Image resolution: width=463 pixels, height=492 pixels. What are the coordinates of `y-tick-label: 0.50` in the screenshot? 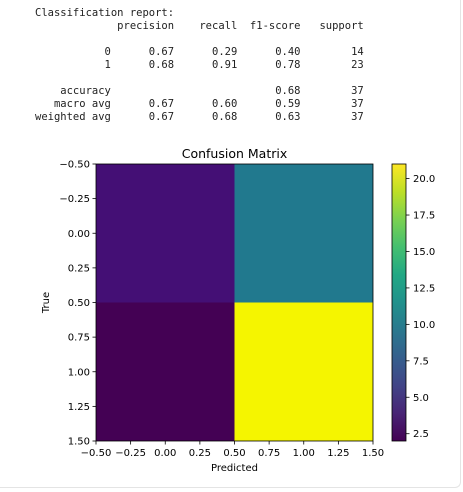 It's located at (79, 303).